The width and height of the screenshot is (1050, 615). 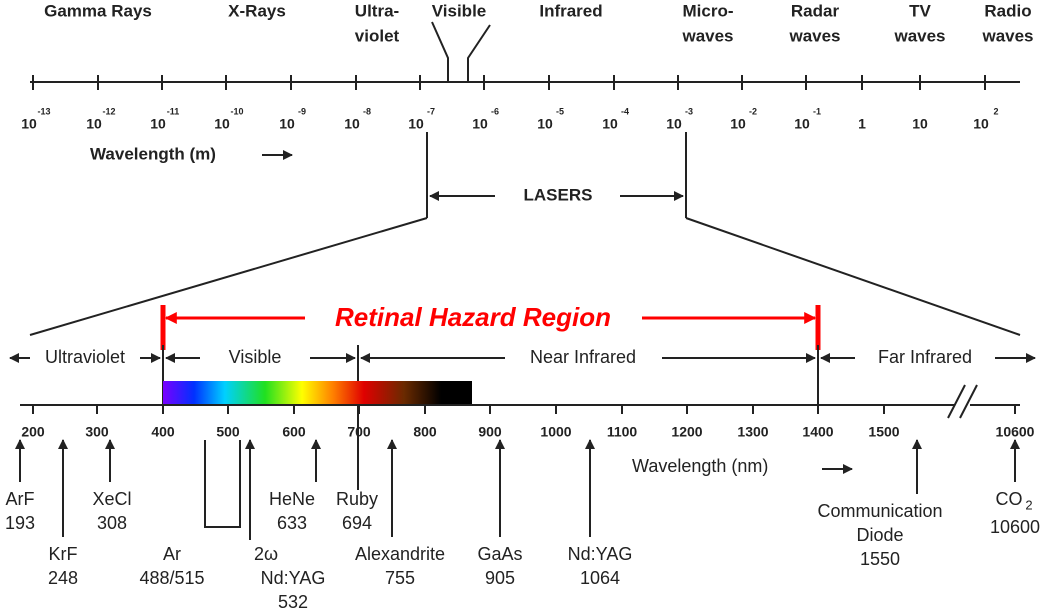 I want to click on tick-exp: -1, so click(x=817, y=111).